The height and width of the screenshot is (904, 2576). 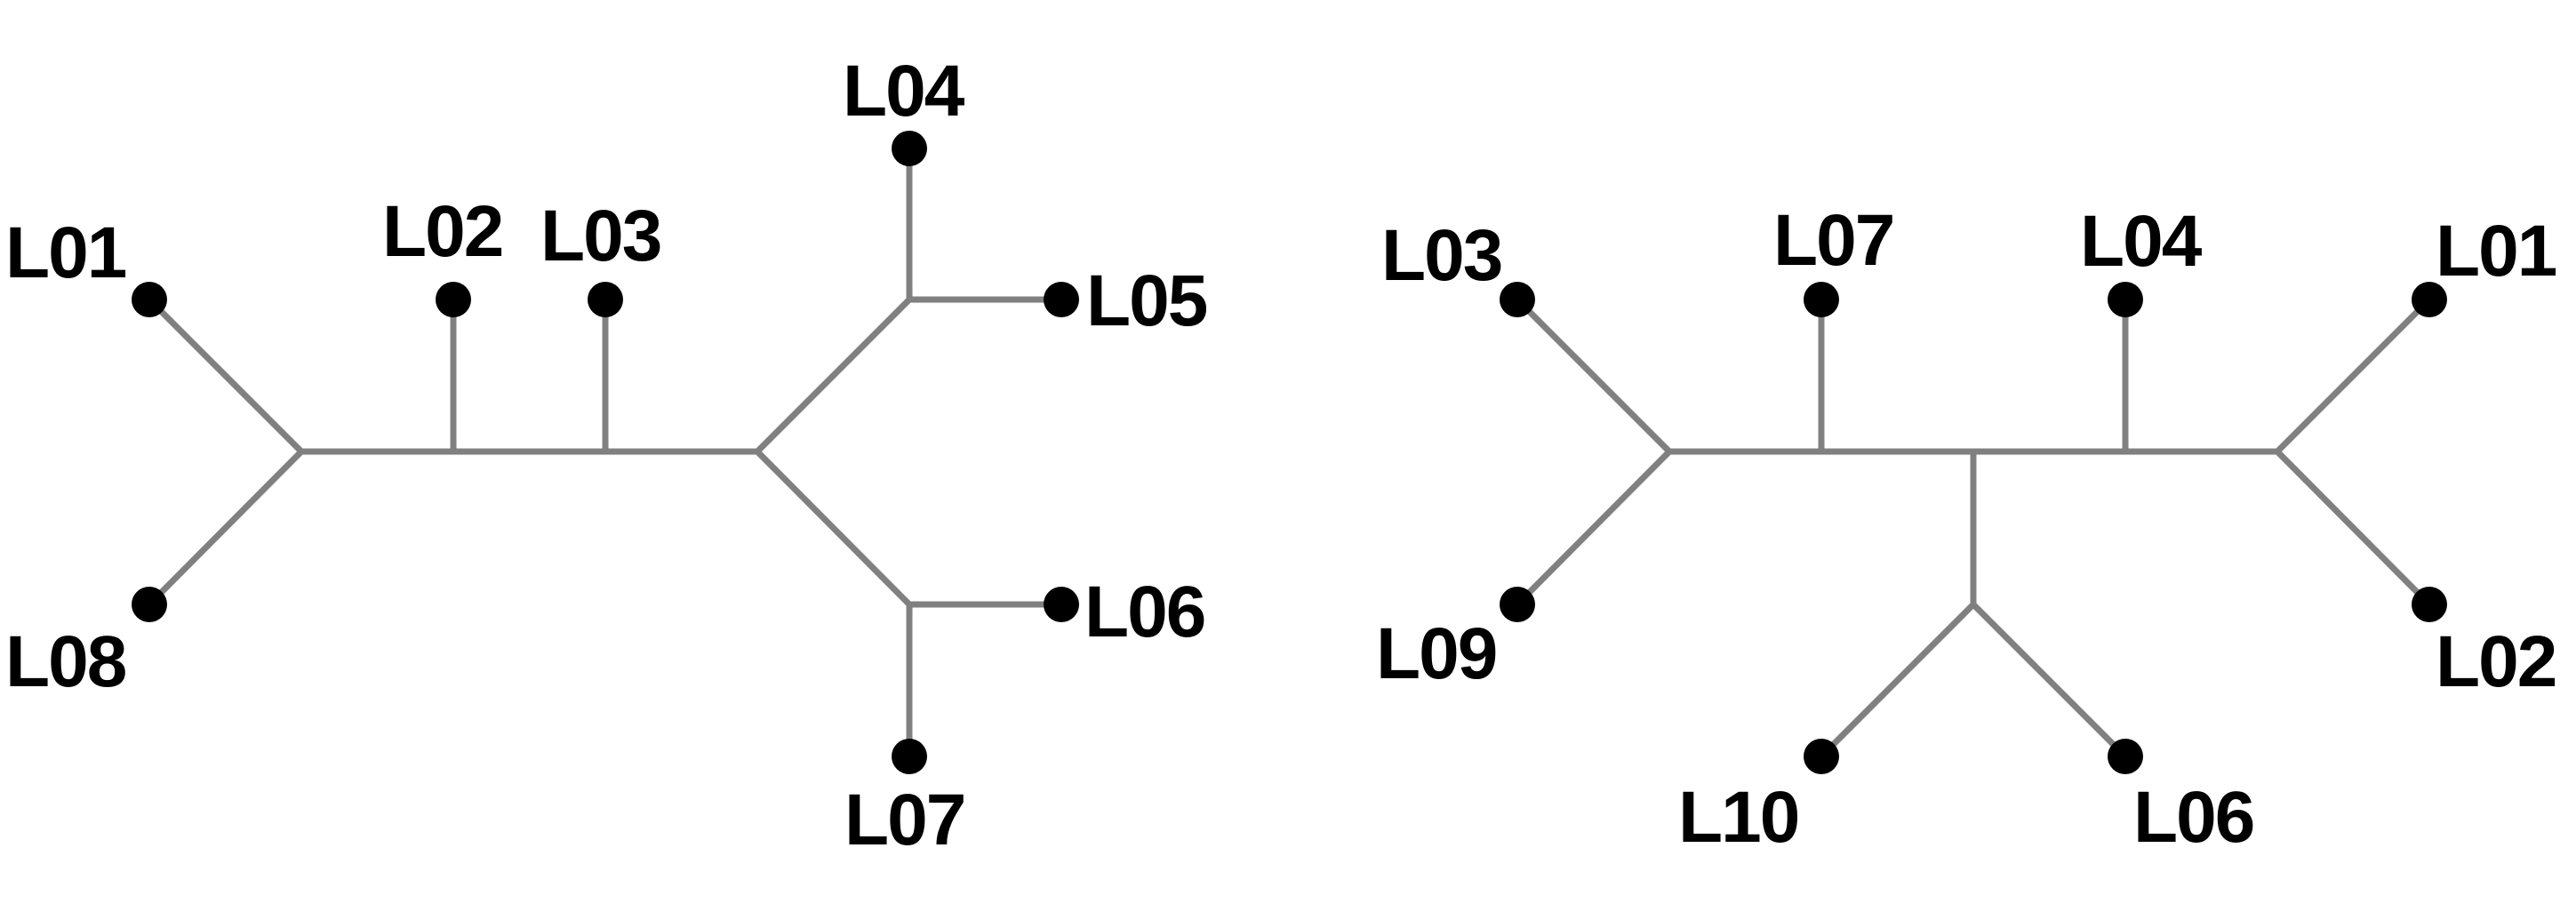 I want to click on leaf-label: L10, so click(x=1738, y=817).